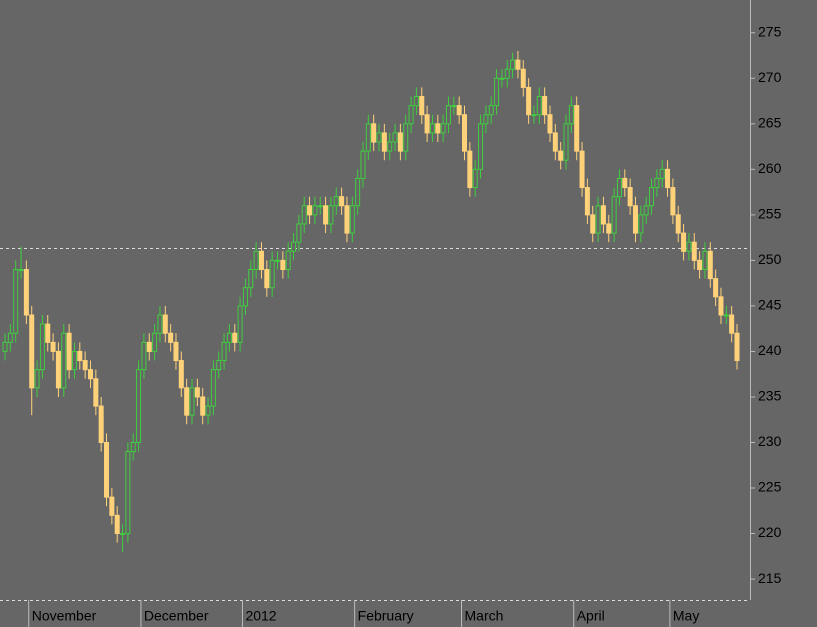 The height and width of the screenshot is (627, 817). Describe the element at coordinates (770, 31) in the screenshot. I see `y-tick-label: 275` at that location.